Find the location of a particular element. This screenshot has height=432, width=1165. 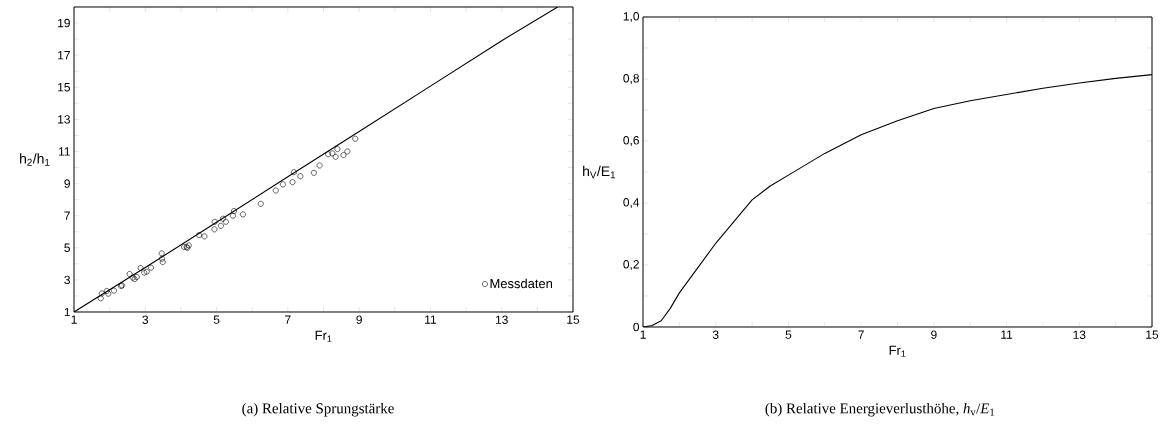

y-tick-label: 0,8 is located at coordinates (631, 79).